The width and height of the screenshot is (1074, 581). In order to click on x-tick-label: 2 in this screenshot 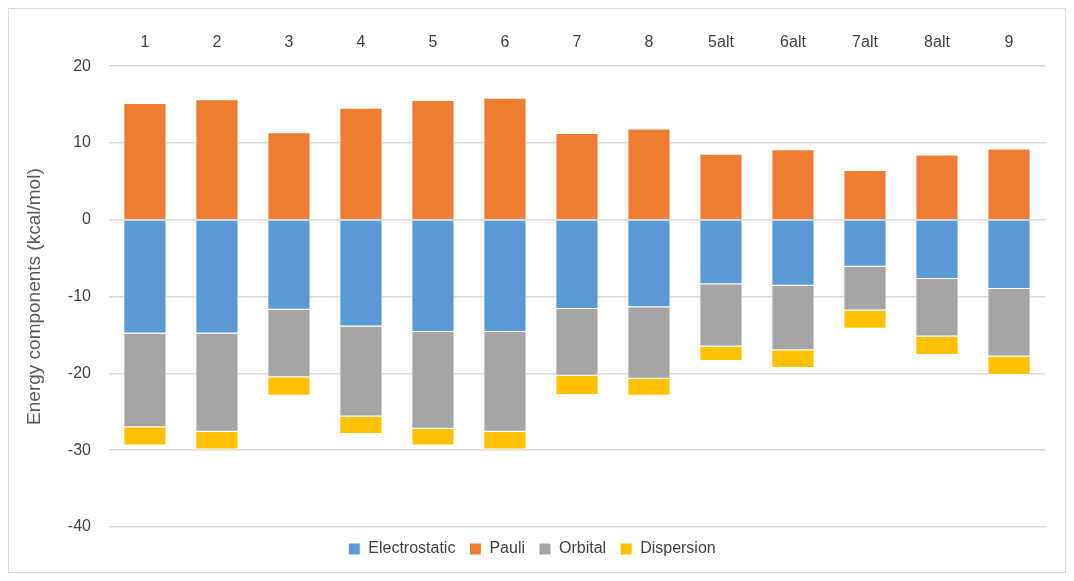, I will do `click(217, 42)`.